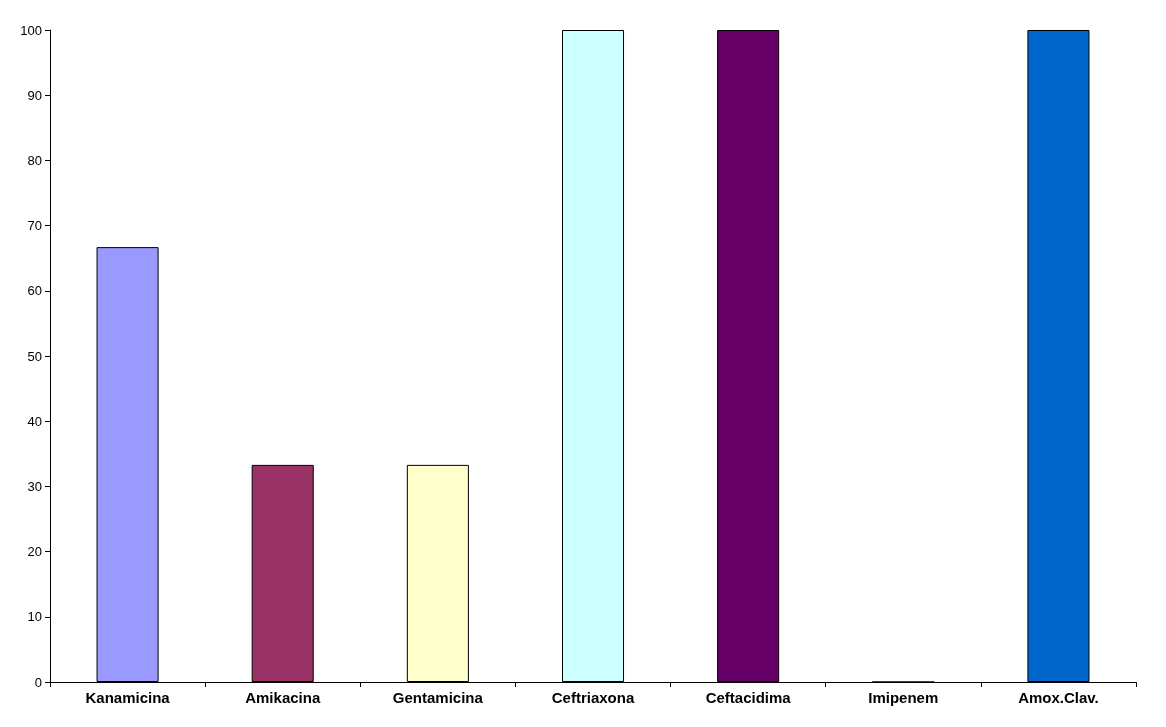  What do you see at coordinates (128, 697) in the screenshot?
I see `x-tick-label: Kanamicina` at bounding box center [128, 697].